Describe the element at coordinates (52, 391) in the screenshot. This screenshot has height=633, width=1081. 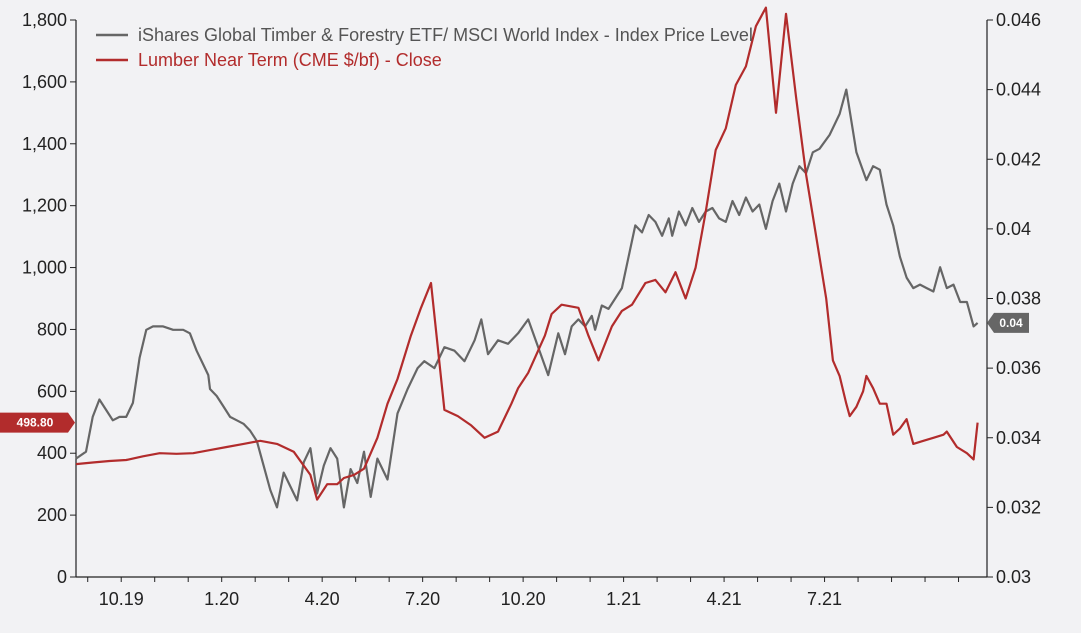
I see `left-y-tick-label: 600` at that location.